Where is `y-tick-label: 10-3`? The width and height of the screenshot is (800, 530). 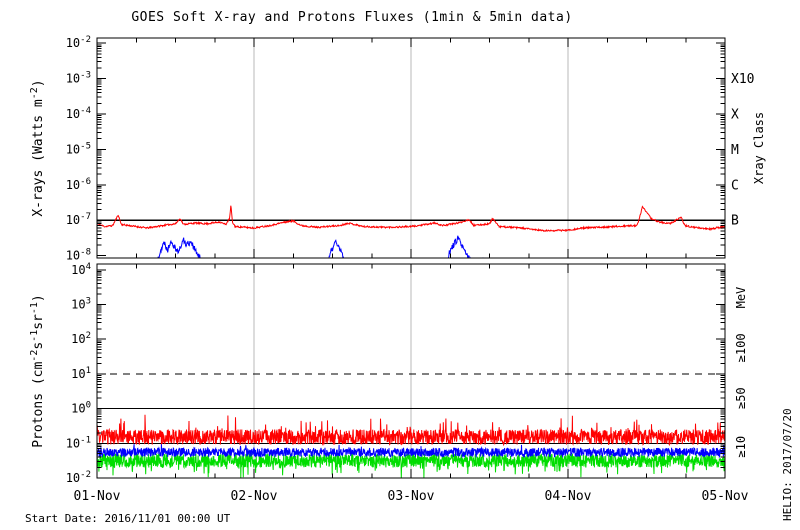
y-tick-label: 10-3 is located at coordinates (78, 78).